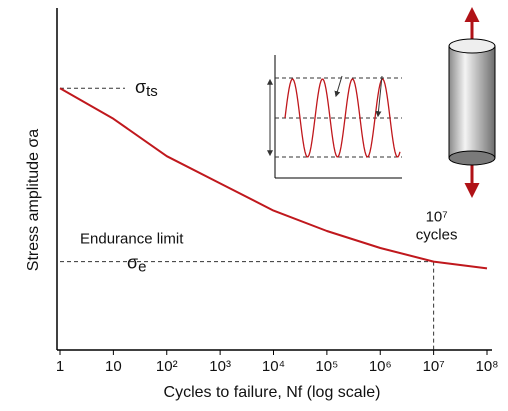 This screenshot has height=411, width=508. What do you see at coordinates (33, 200) in the screenshot?
I see `y-axis-title: Stress amplitude σa` at bounding box center [33, 200].